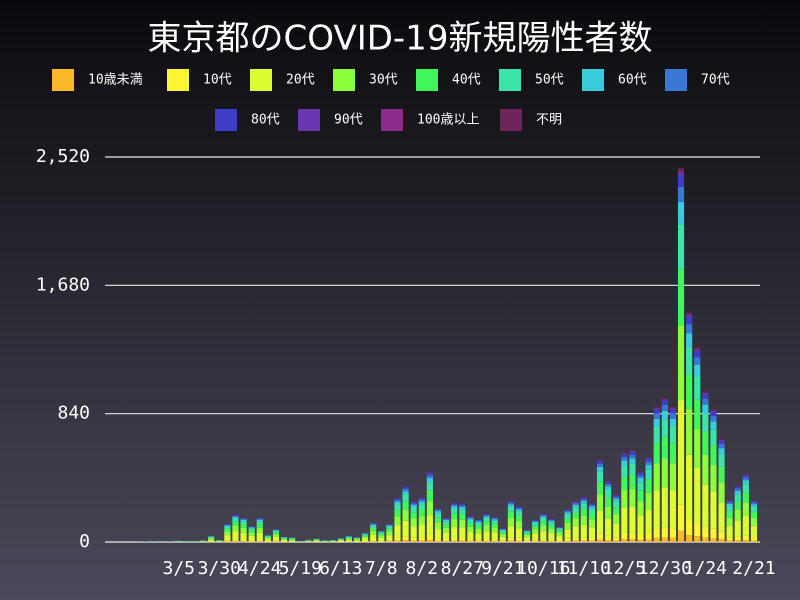 Image resolution: width=800 pixels, height=600 pixels. Describe the element at coordinates (584, 568) in the screenshot. I see `x-tick-label: 11/10` at that location.